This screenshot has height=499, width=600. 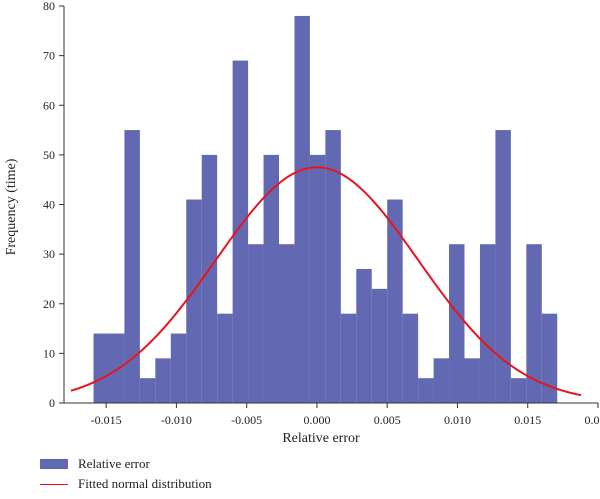 I want to click on y-tick-label: 50, so click(x=49, y=155).